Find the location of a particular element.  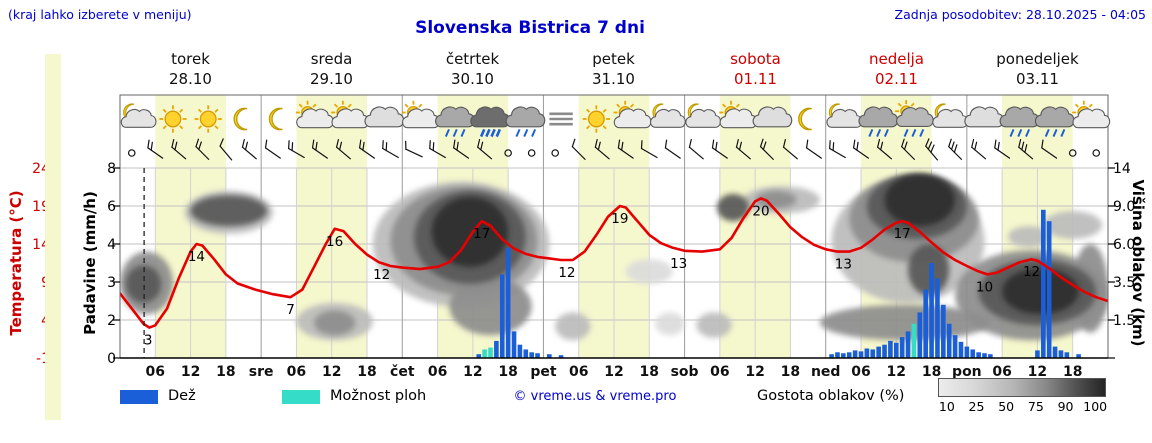

weather-icon-sun-rain is located at coordinates (914, 118).